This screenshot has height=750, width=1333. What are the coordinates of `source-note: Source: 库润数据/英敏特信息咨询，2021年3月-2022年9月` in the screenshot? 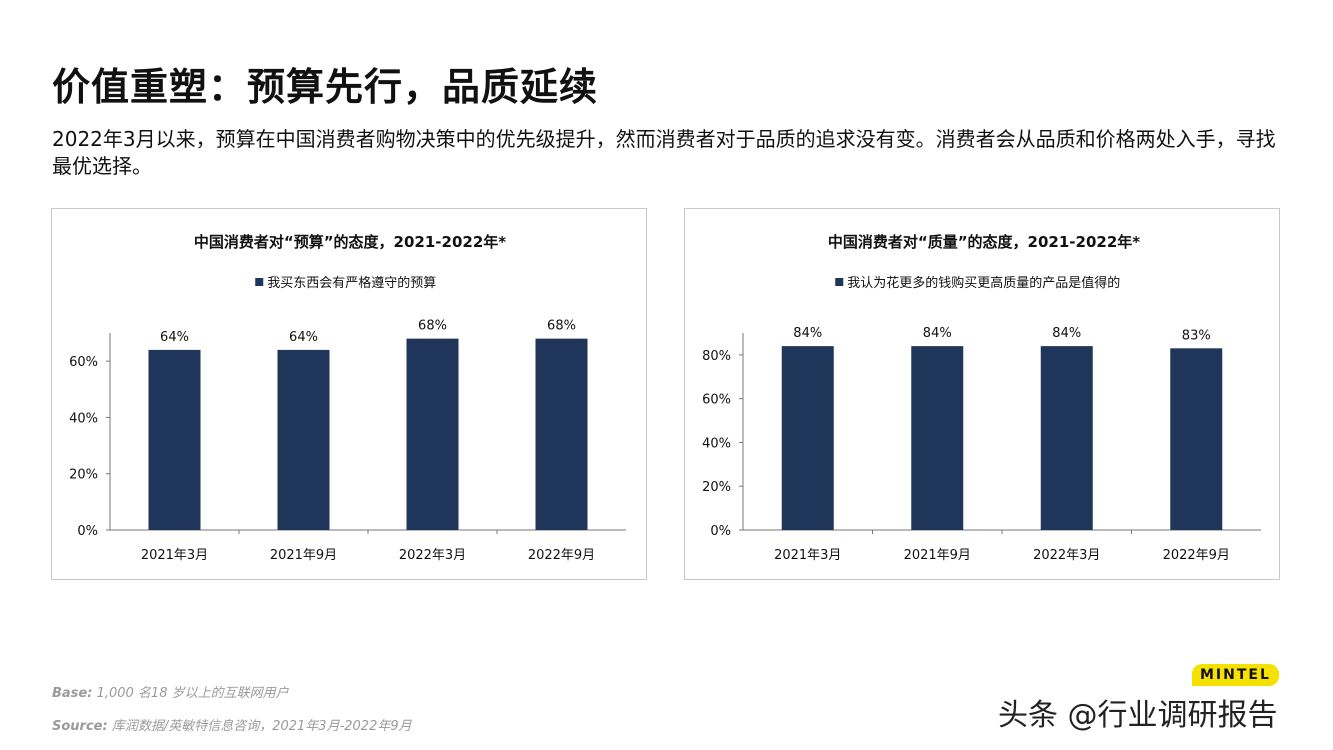 It's located at (232, 724).